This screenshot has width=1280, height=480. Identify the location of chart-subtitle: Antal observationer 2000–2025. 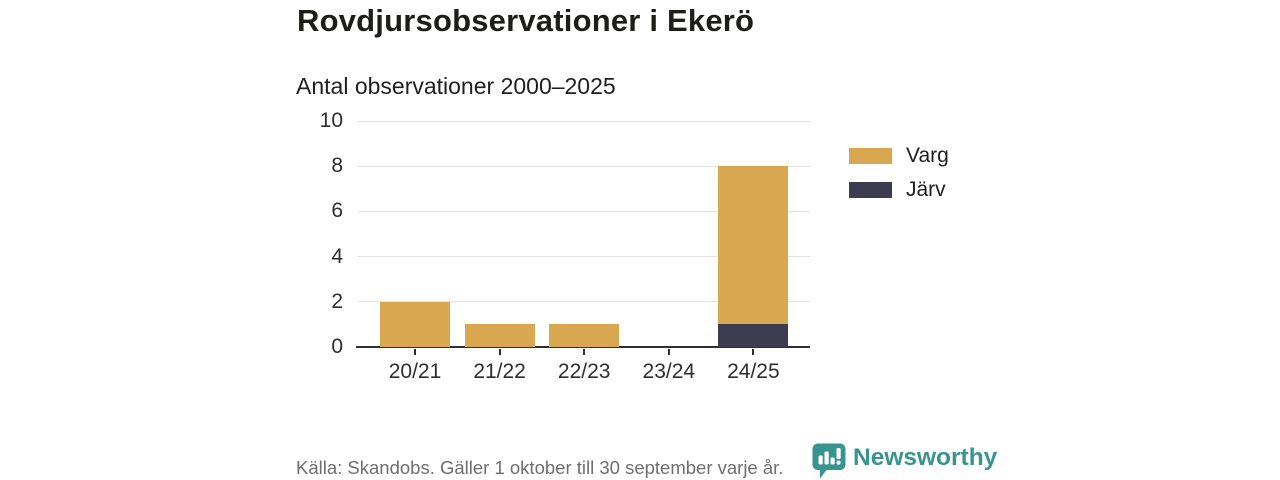
(456, 86).